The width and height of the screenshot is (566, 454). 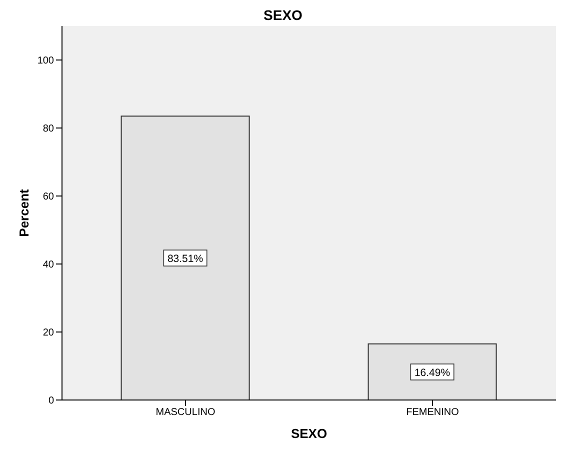 I want to click on y-axis-title: Percent, so click(x=24, y=212).